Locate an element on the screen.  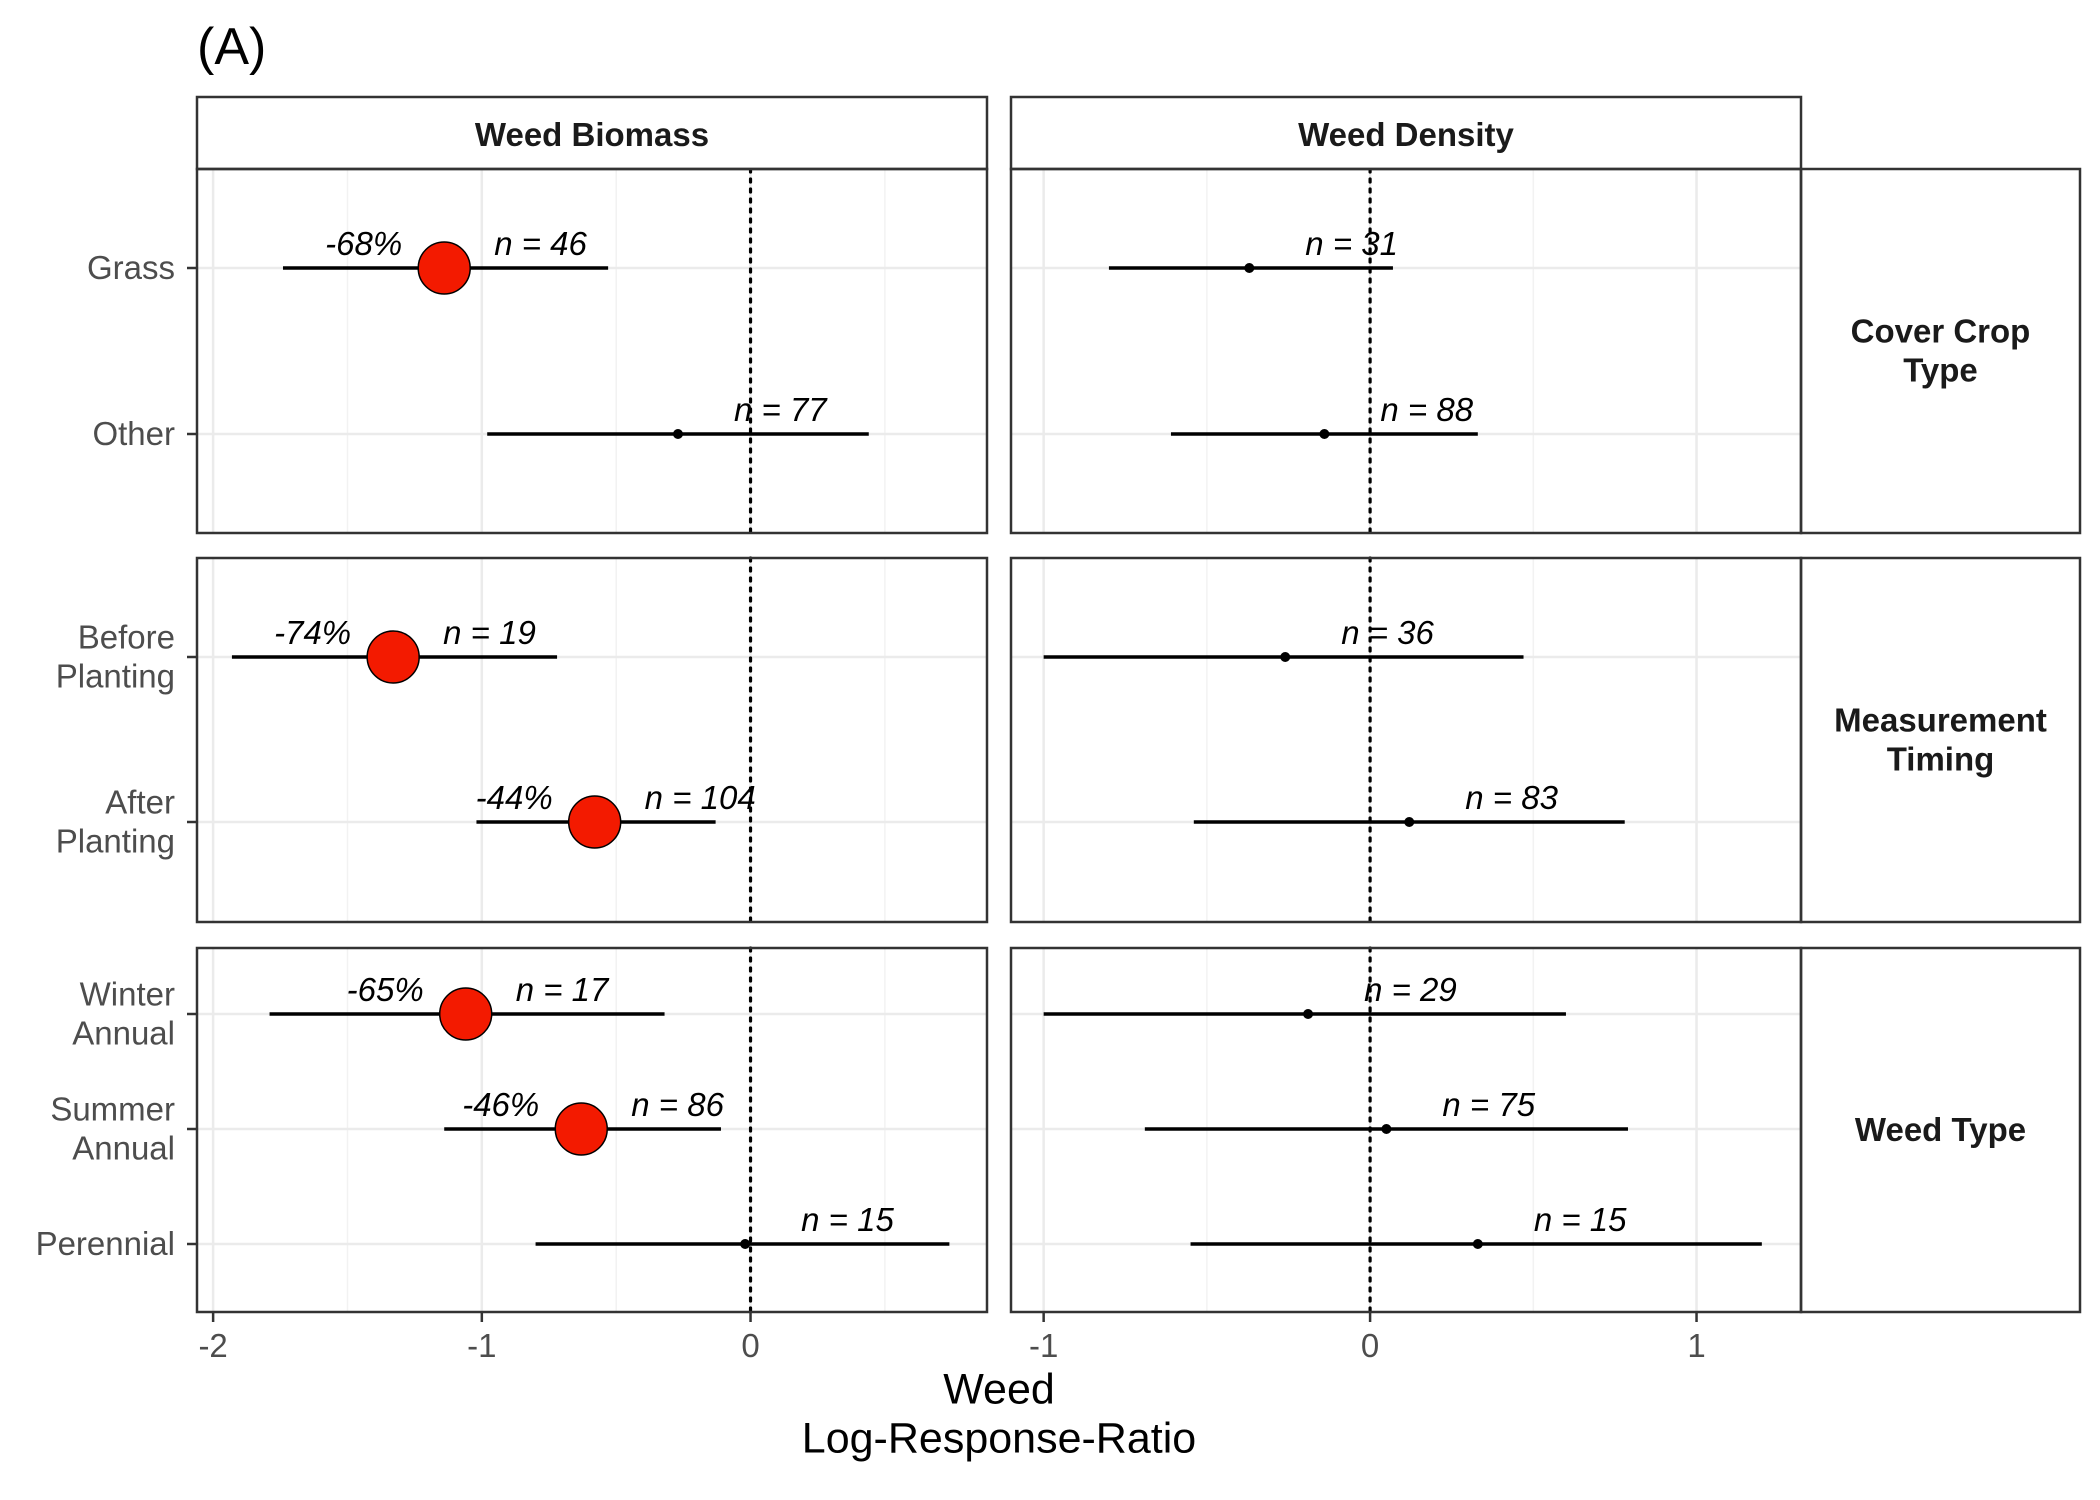
n-label: n = 88 is located at coordinates (1426, 409).